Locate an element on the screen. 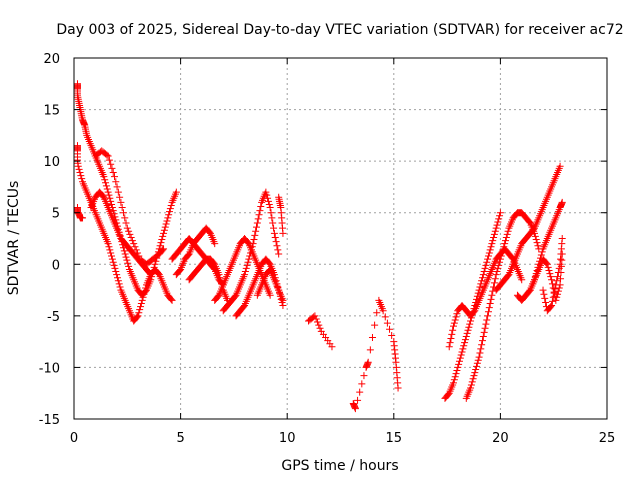 Image resolution: width=640 pixels, height=480 pixels. x-tick-label: 20 is located at coordinates (500, 438).